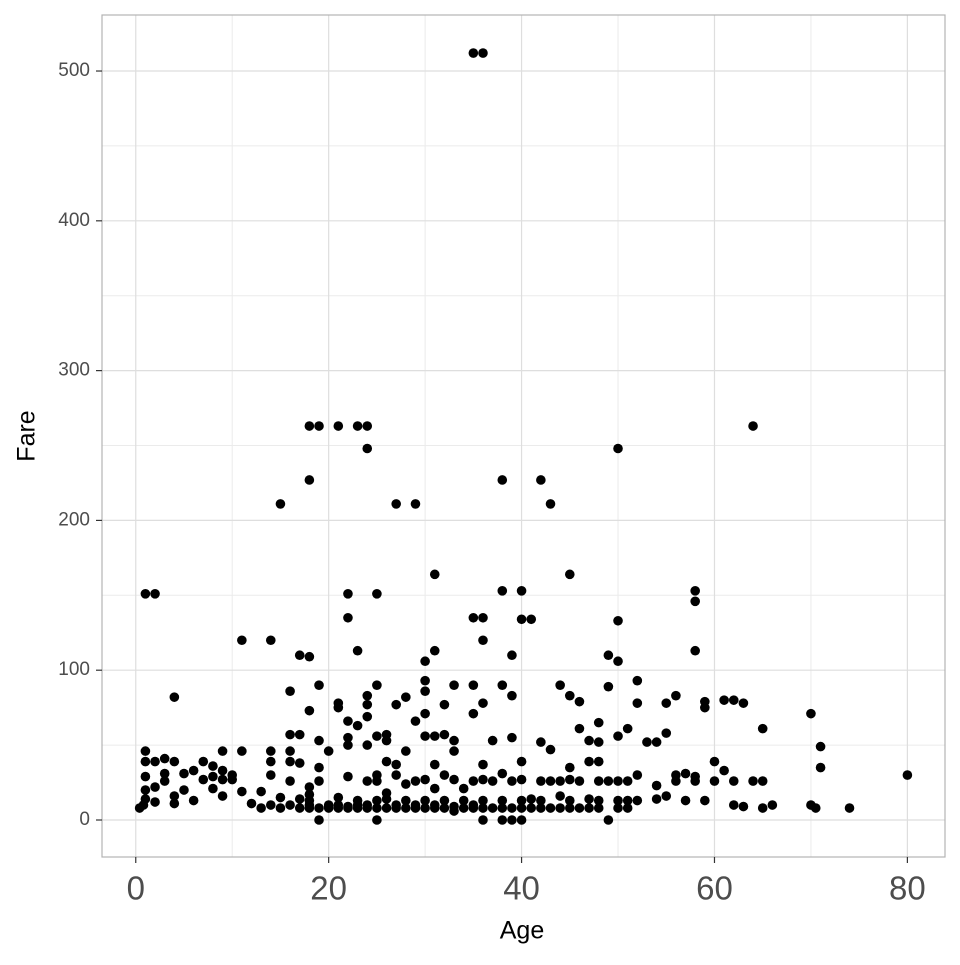  Describe the element at coordinates (74, 70) in the screenshot. I see `y-tick-label: 500` at that location.